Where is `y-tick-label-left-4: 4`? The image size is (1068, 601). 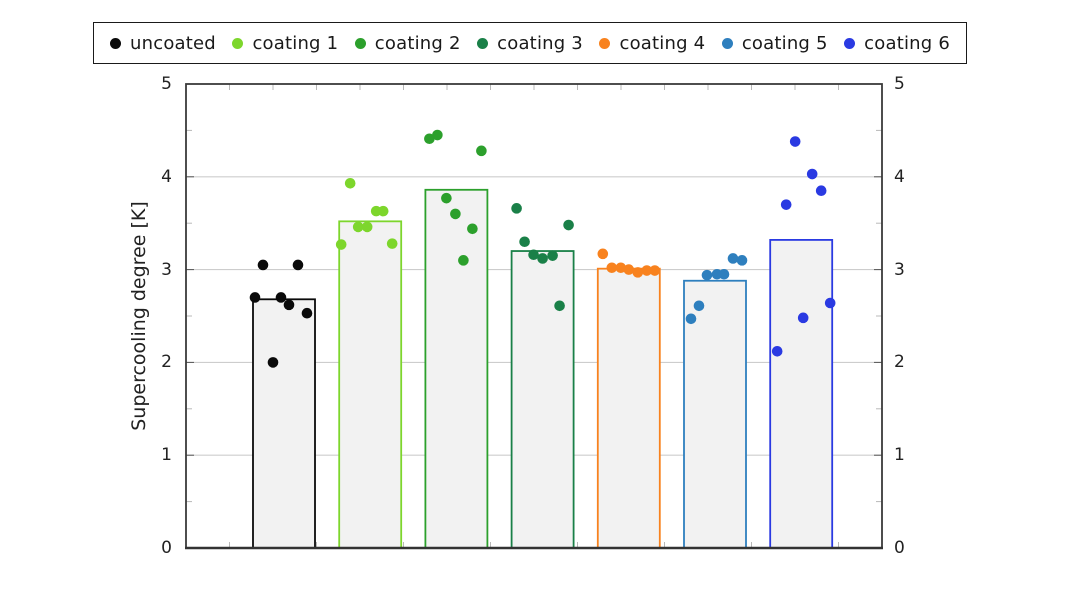
y-tick-label-left-4: 4 is located at coordinates (166, 176).